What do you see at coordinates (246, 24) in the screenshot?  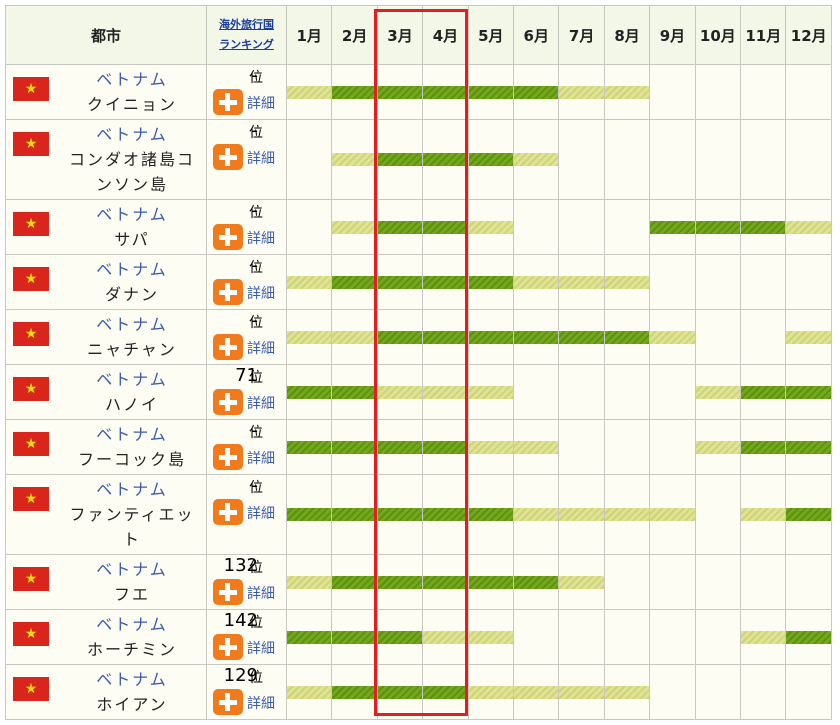 I see `ranking-link: 海外旅行国` at bounding box center [246, 24].